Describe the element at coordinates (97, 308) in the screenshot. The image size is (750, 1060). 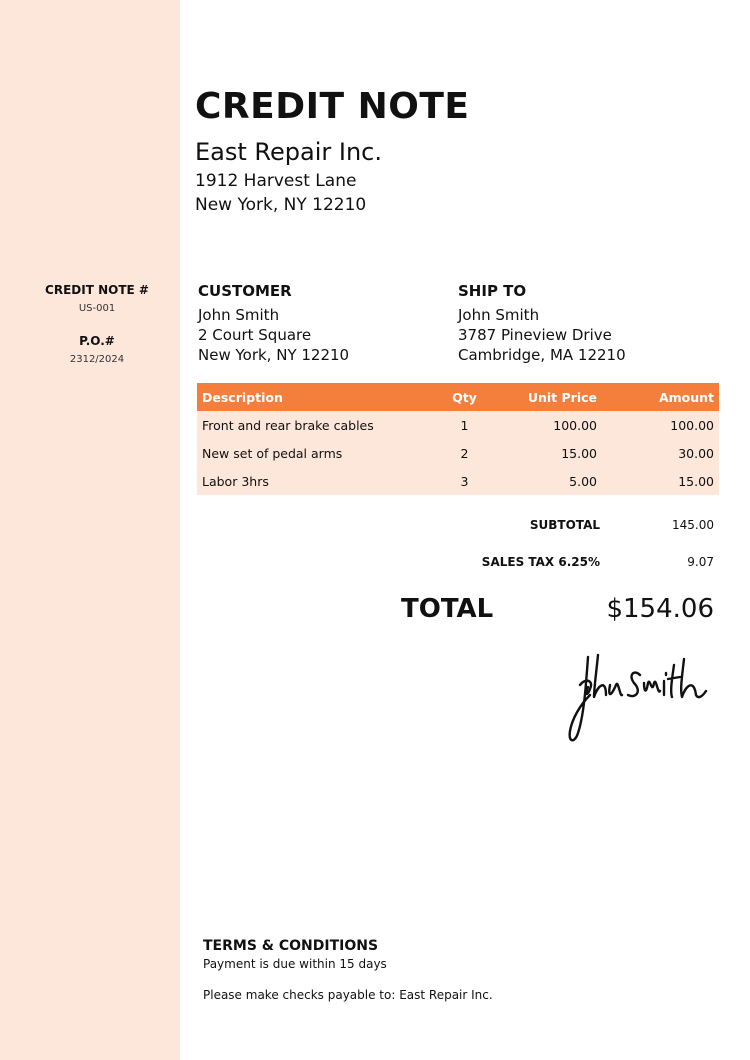
I see `credit-note-number: US-001` at that location.